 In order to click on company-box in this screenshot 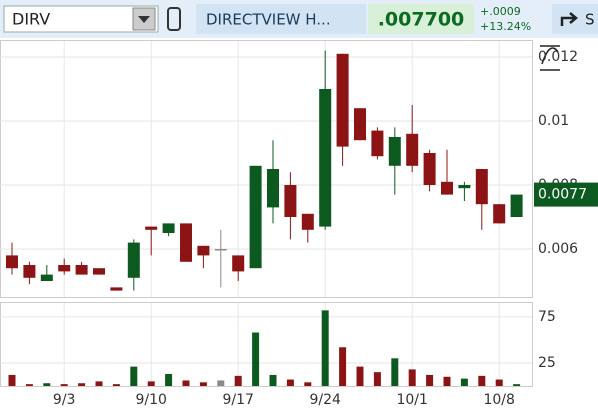, I will do `click(281, 19)`.